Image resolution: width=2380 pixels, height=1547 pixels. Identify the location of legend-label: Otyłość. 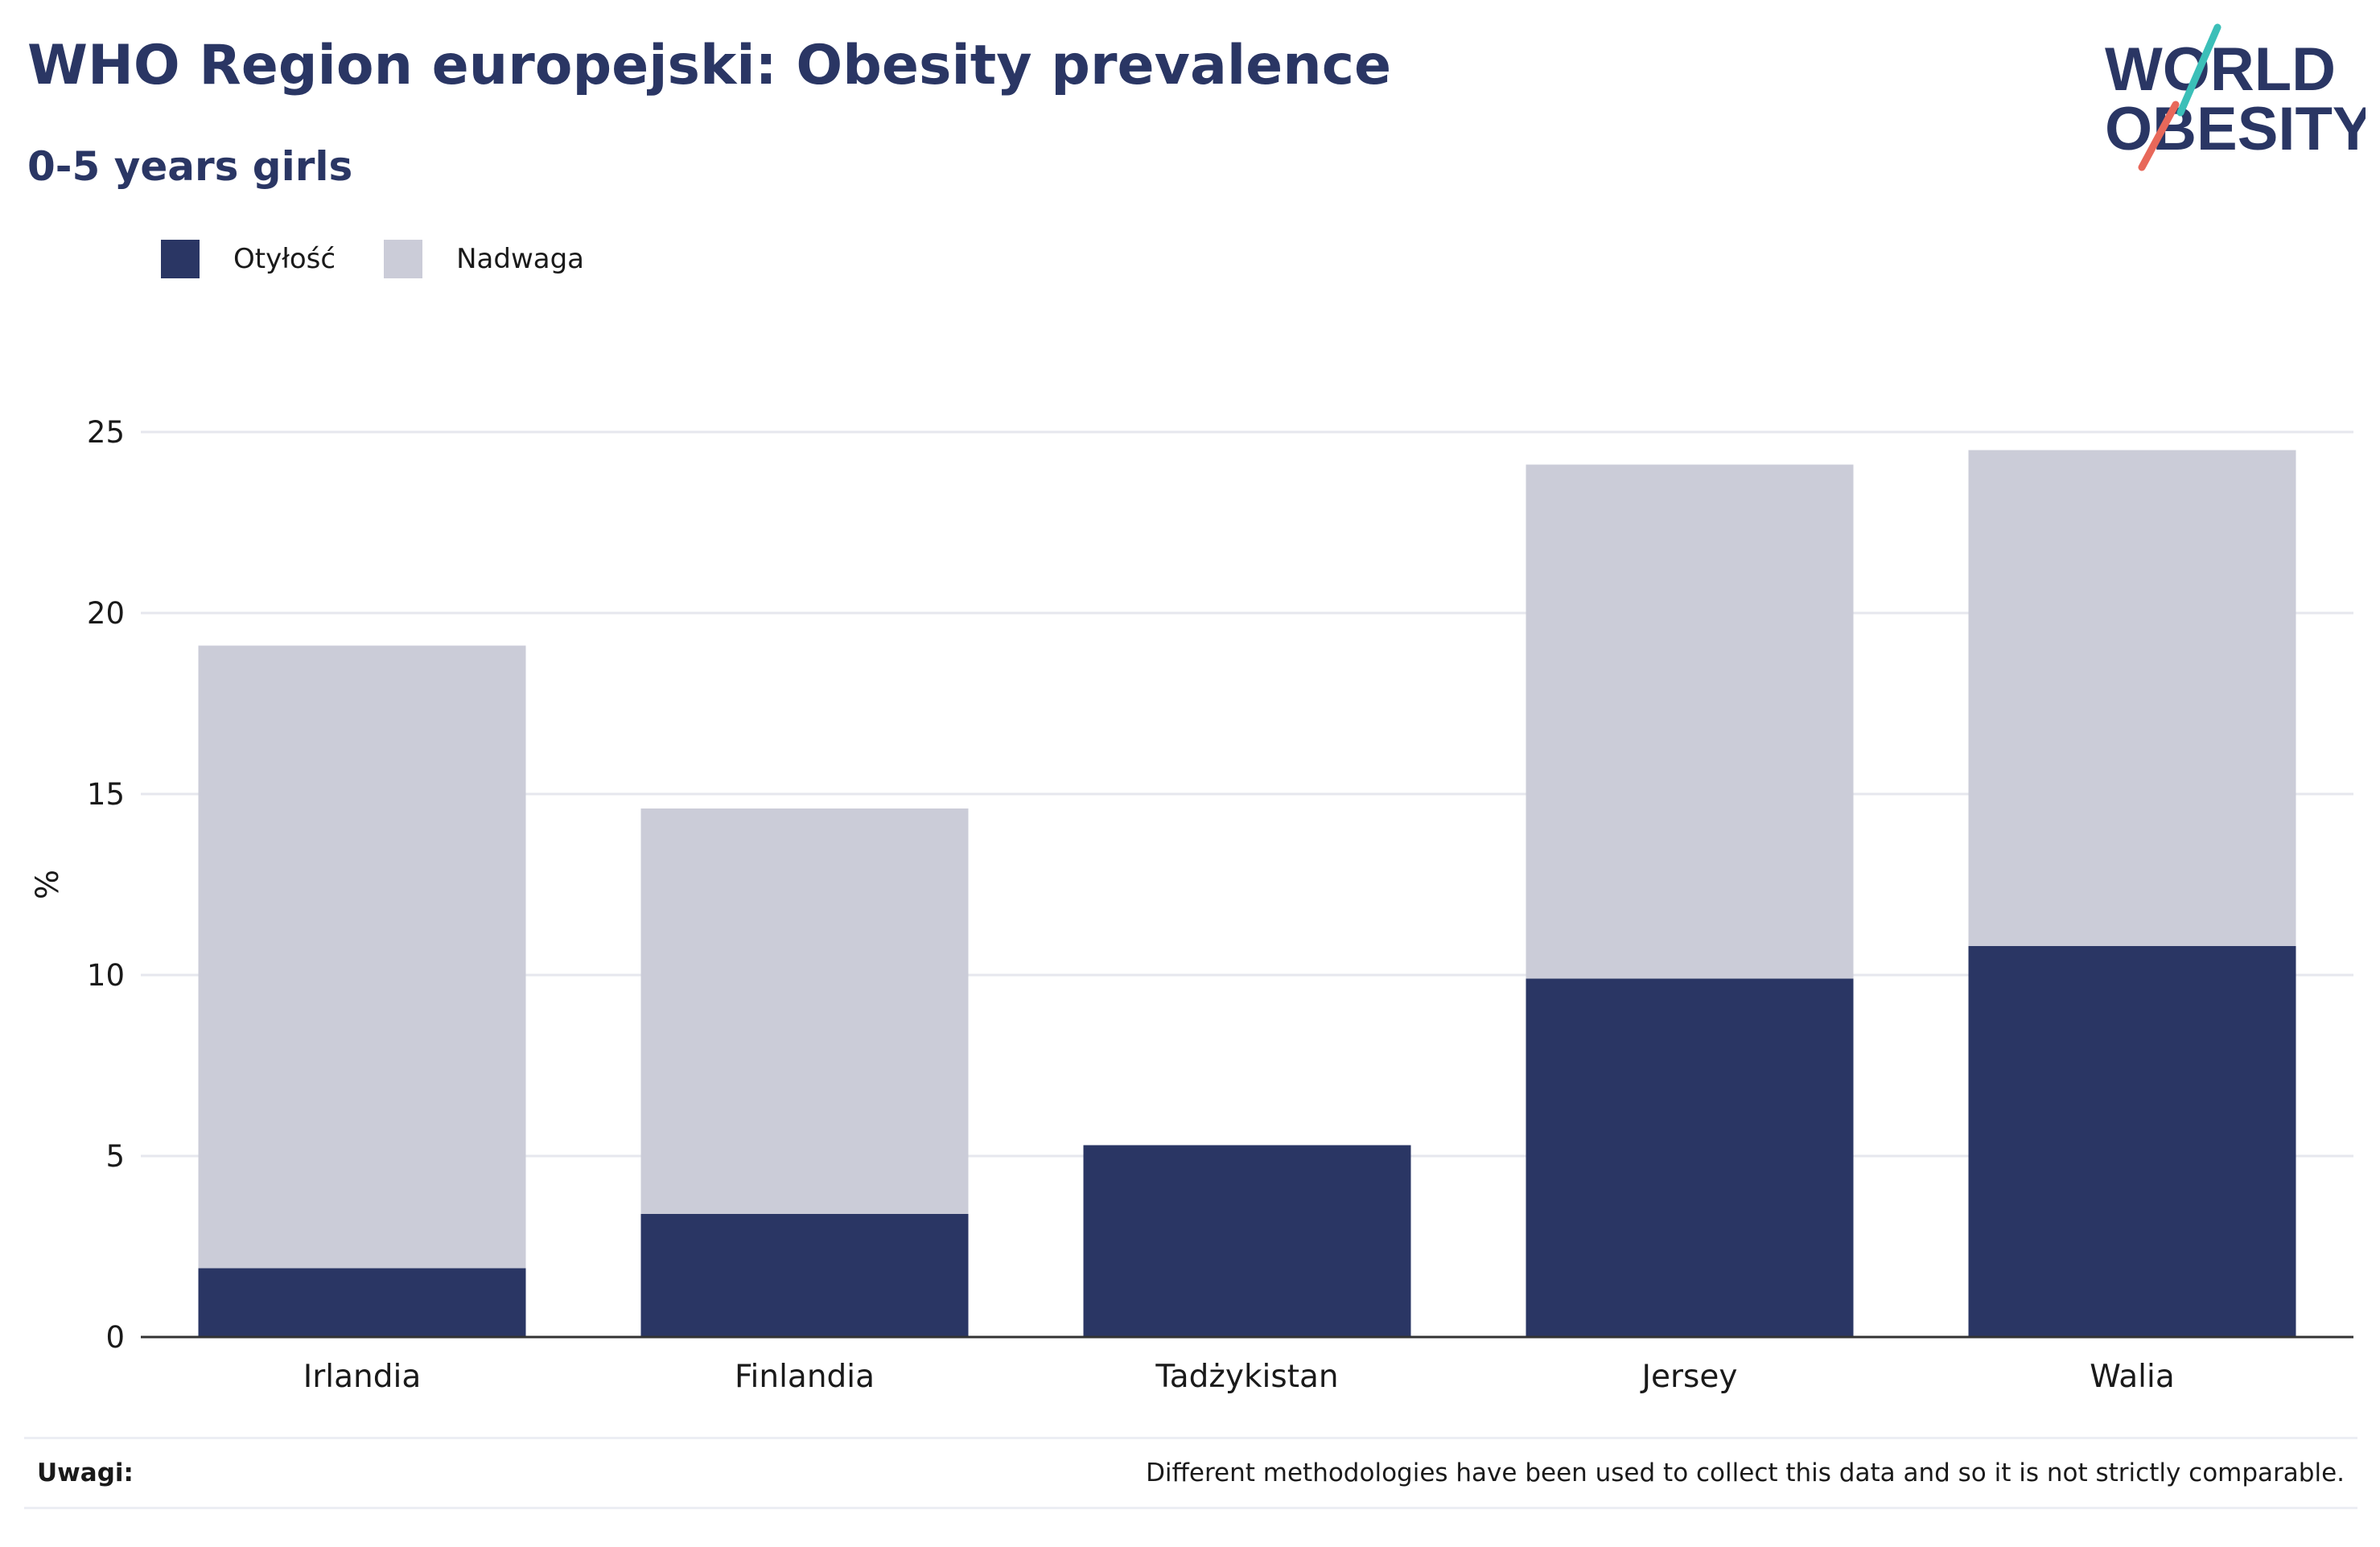
(284, 259).